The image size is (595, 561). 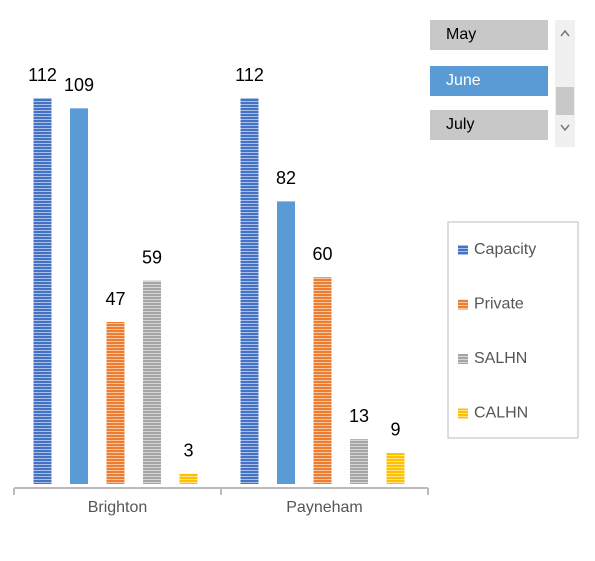 I want to click on scroll-up, so click(x=565, y=33).